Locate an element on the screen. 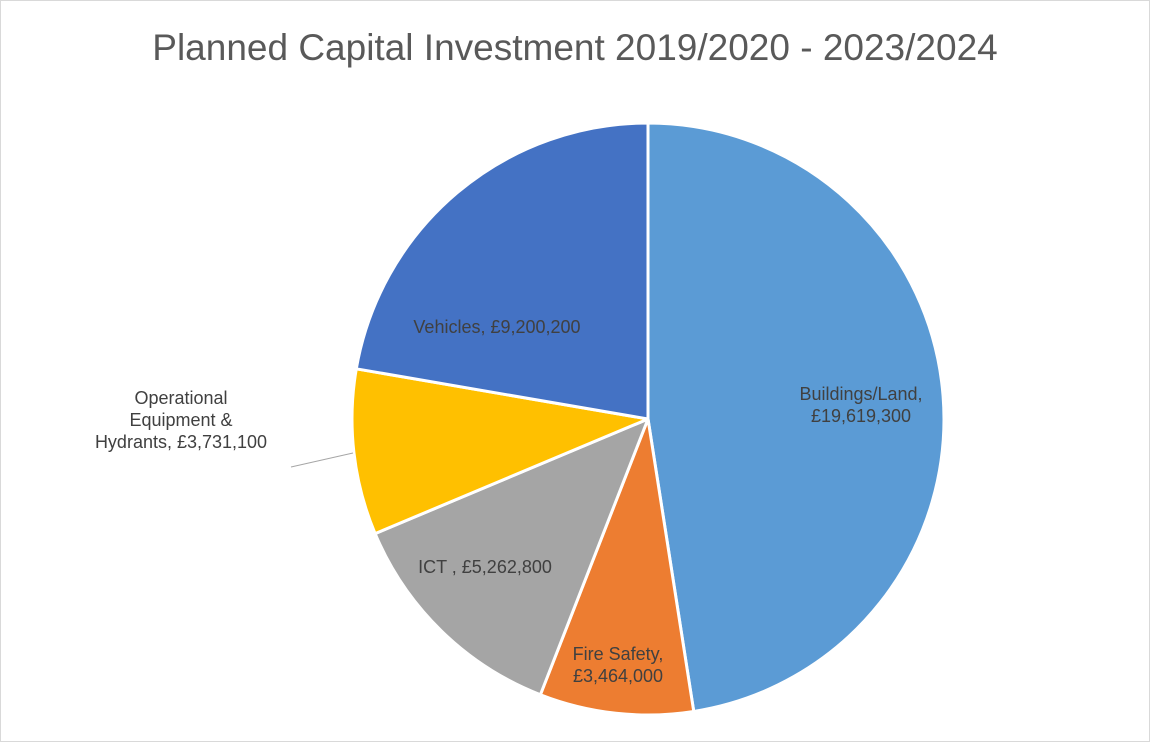 This screenshot has width=1150, height=742. slice-label-ict: ICT , £5,262,800 is located at coordinates (485, 567).